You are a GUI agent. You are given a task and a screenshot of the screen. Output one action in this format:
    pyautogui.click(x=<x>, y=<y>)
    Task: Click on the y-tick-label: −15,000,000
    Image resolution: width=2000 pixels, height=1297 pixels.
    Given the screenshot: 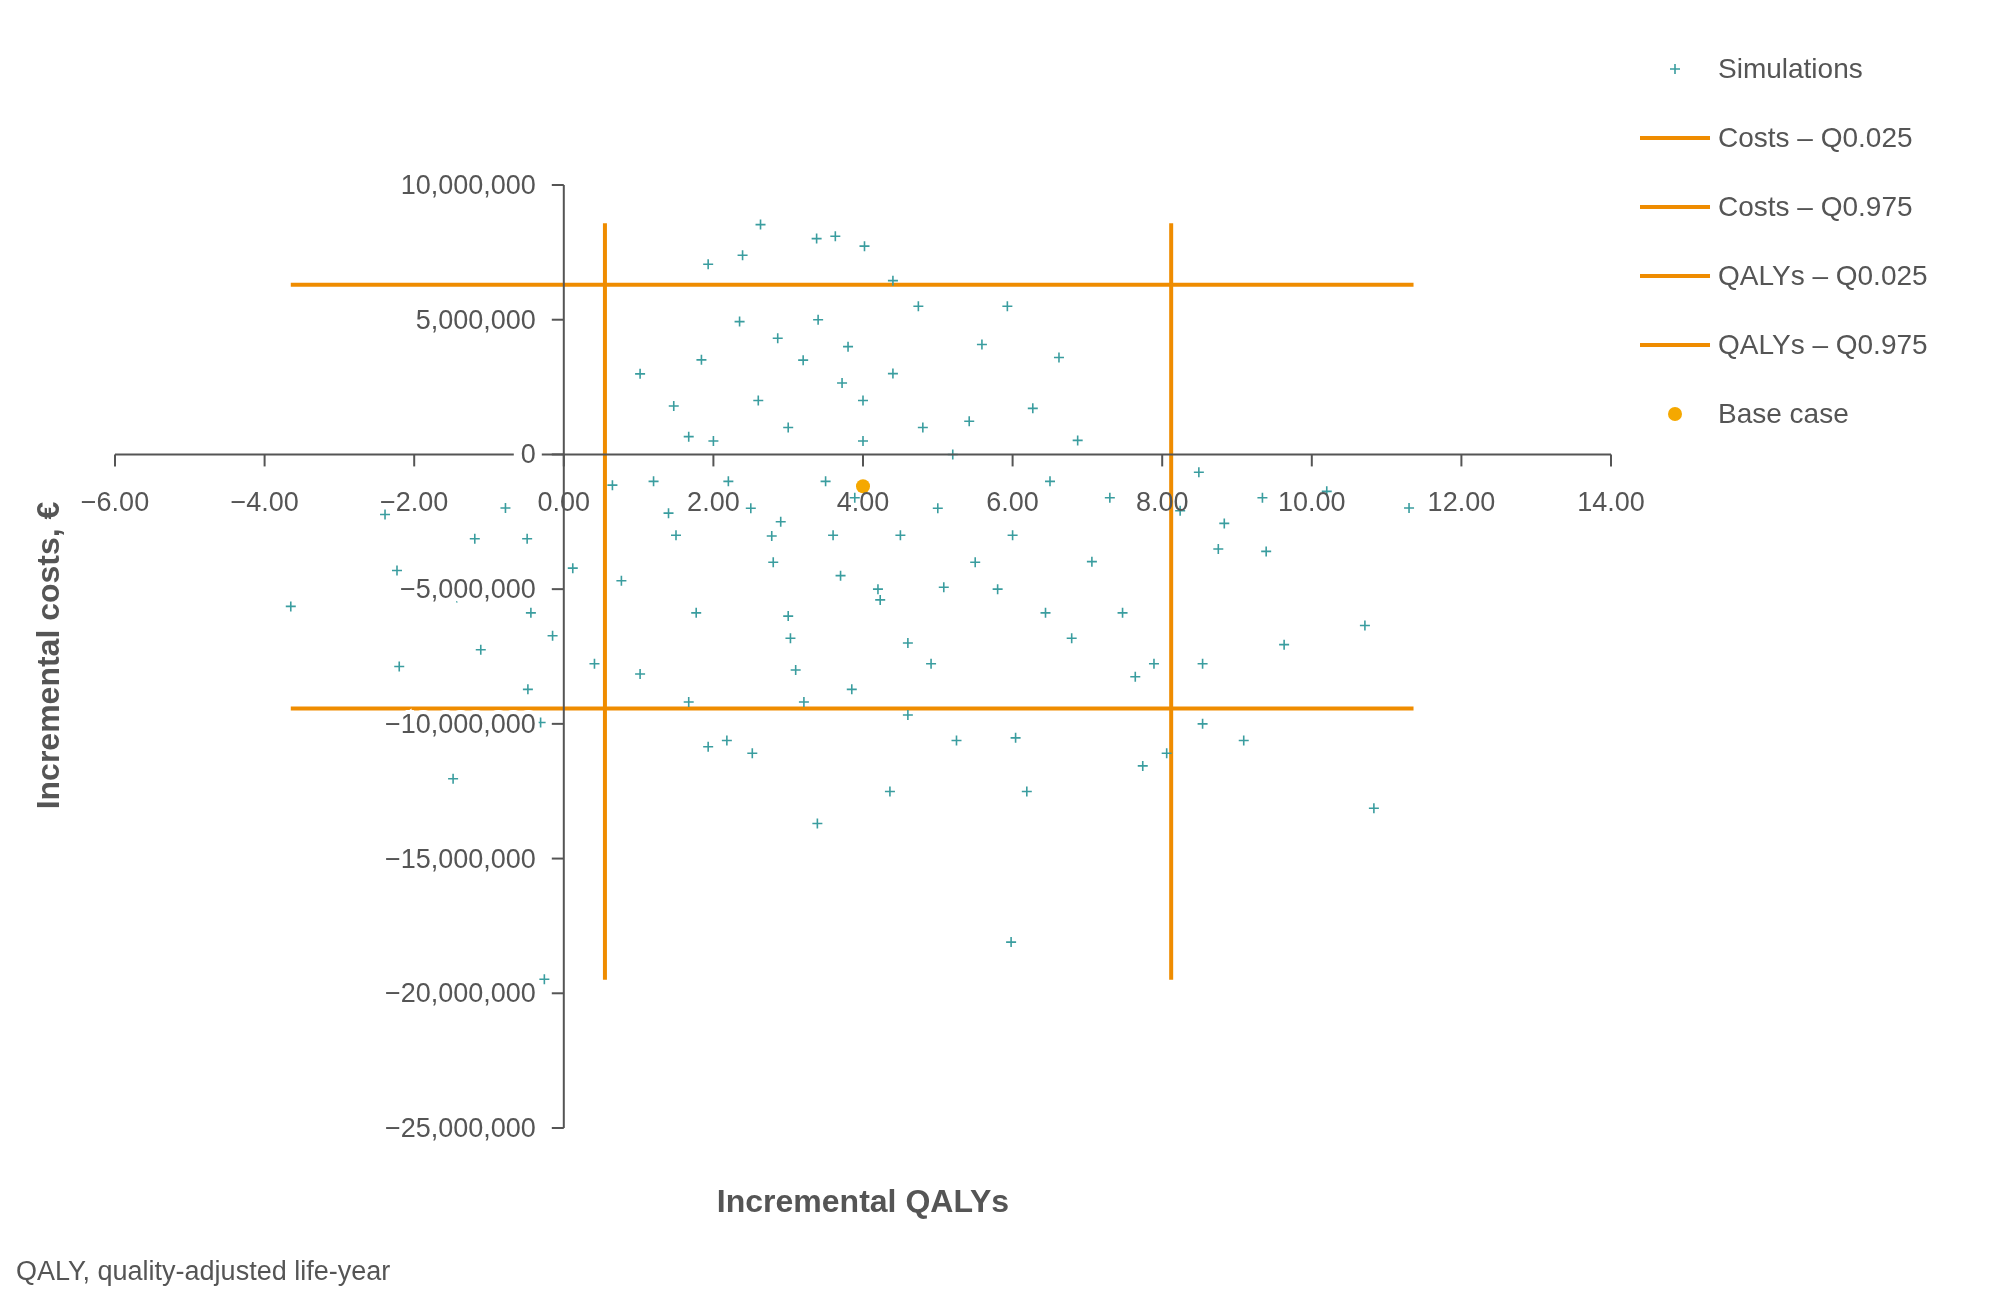 What is the action you would take?
    pyautogui.click(x=460, y=858)
    